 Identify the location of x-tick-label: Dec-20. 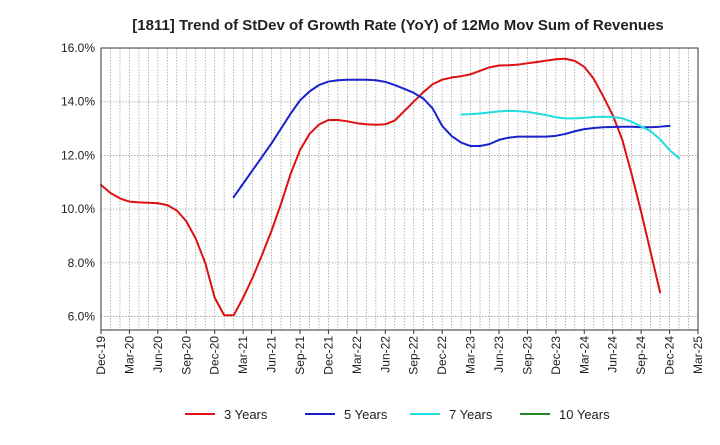
(215, 355).